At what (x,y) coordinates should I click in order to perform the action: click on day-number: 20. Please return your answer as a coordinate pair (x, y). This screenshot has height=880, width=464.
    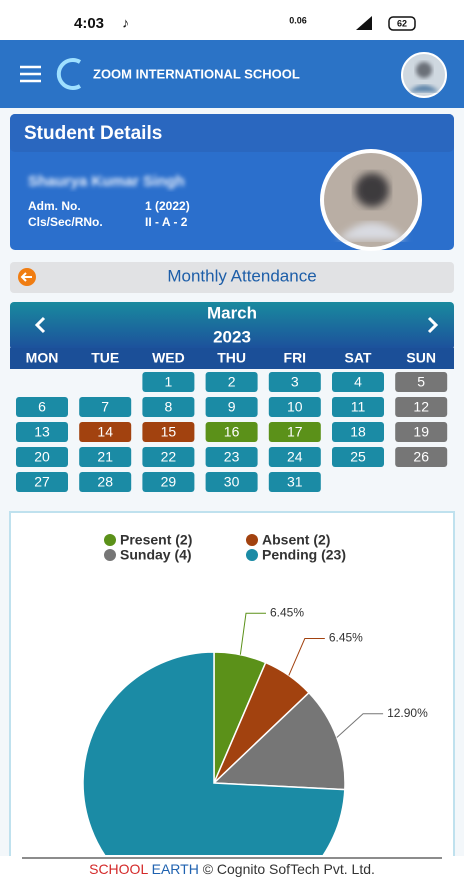
    Looking at the image, I should click on (42, 457).